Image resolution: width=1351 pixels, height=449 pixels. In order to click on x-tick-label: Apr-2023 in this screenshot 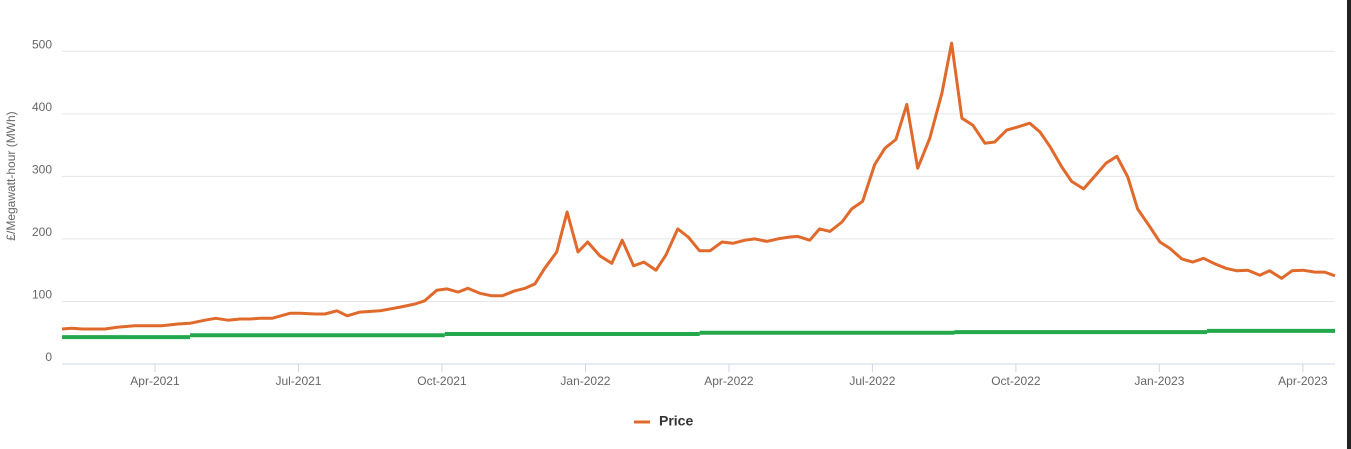, I will do `click(1303, 381)`.